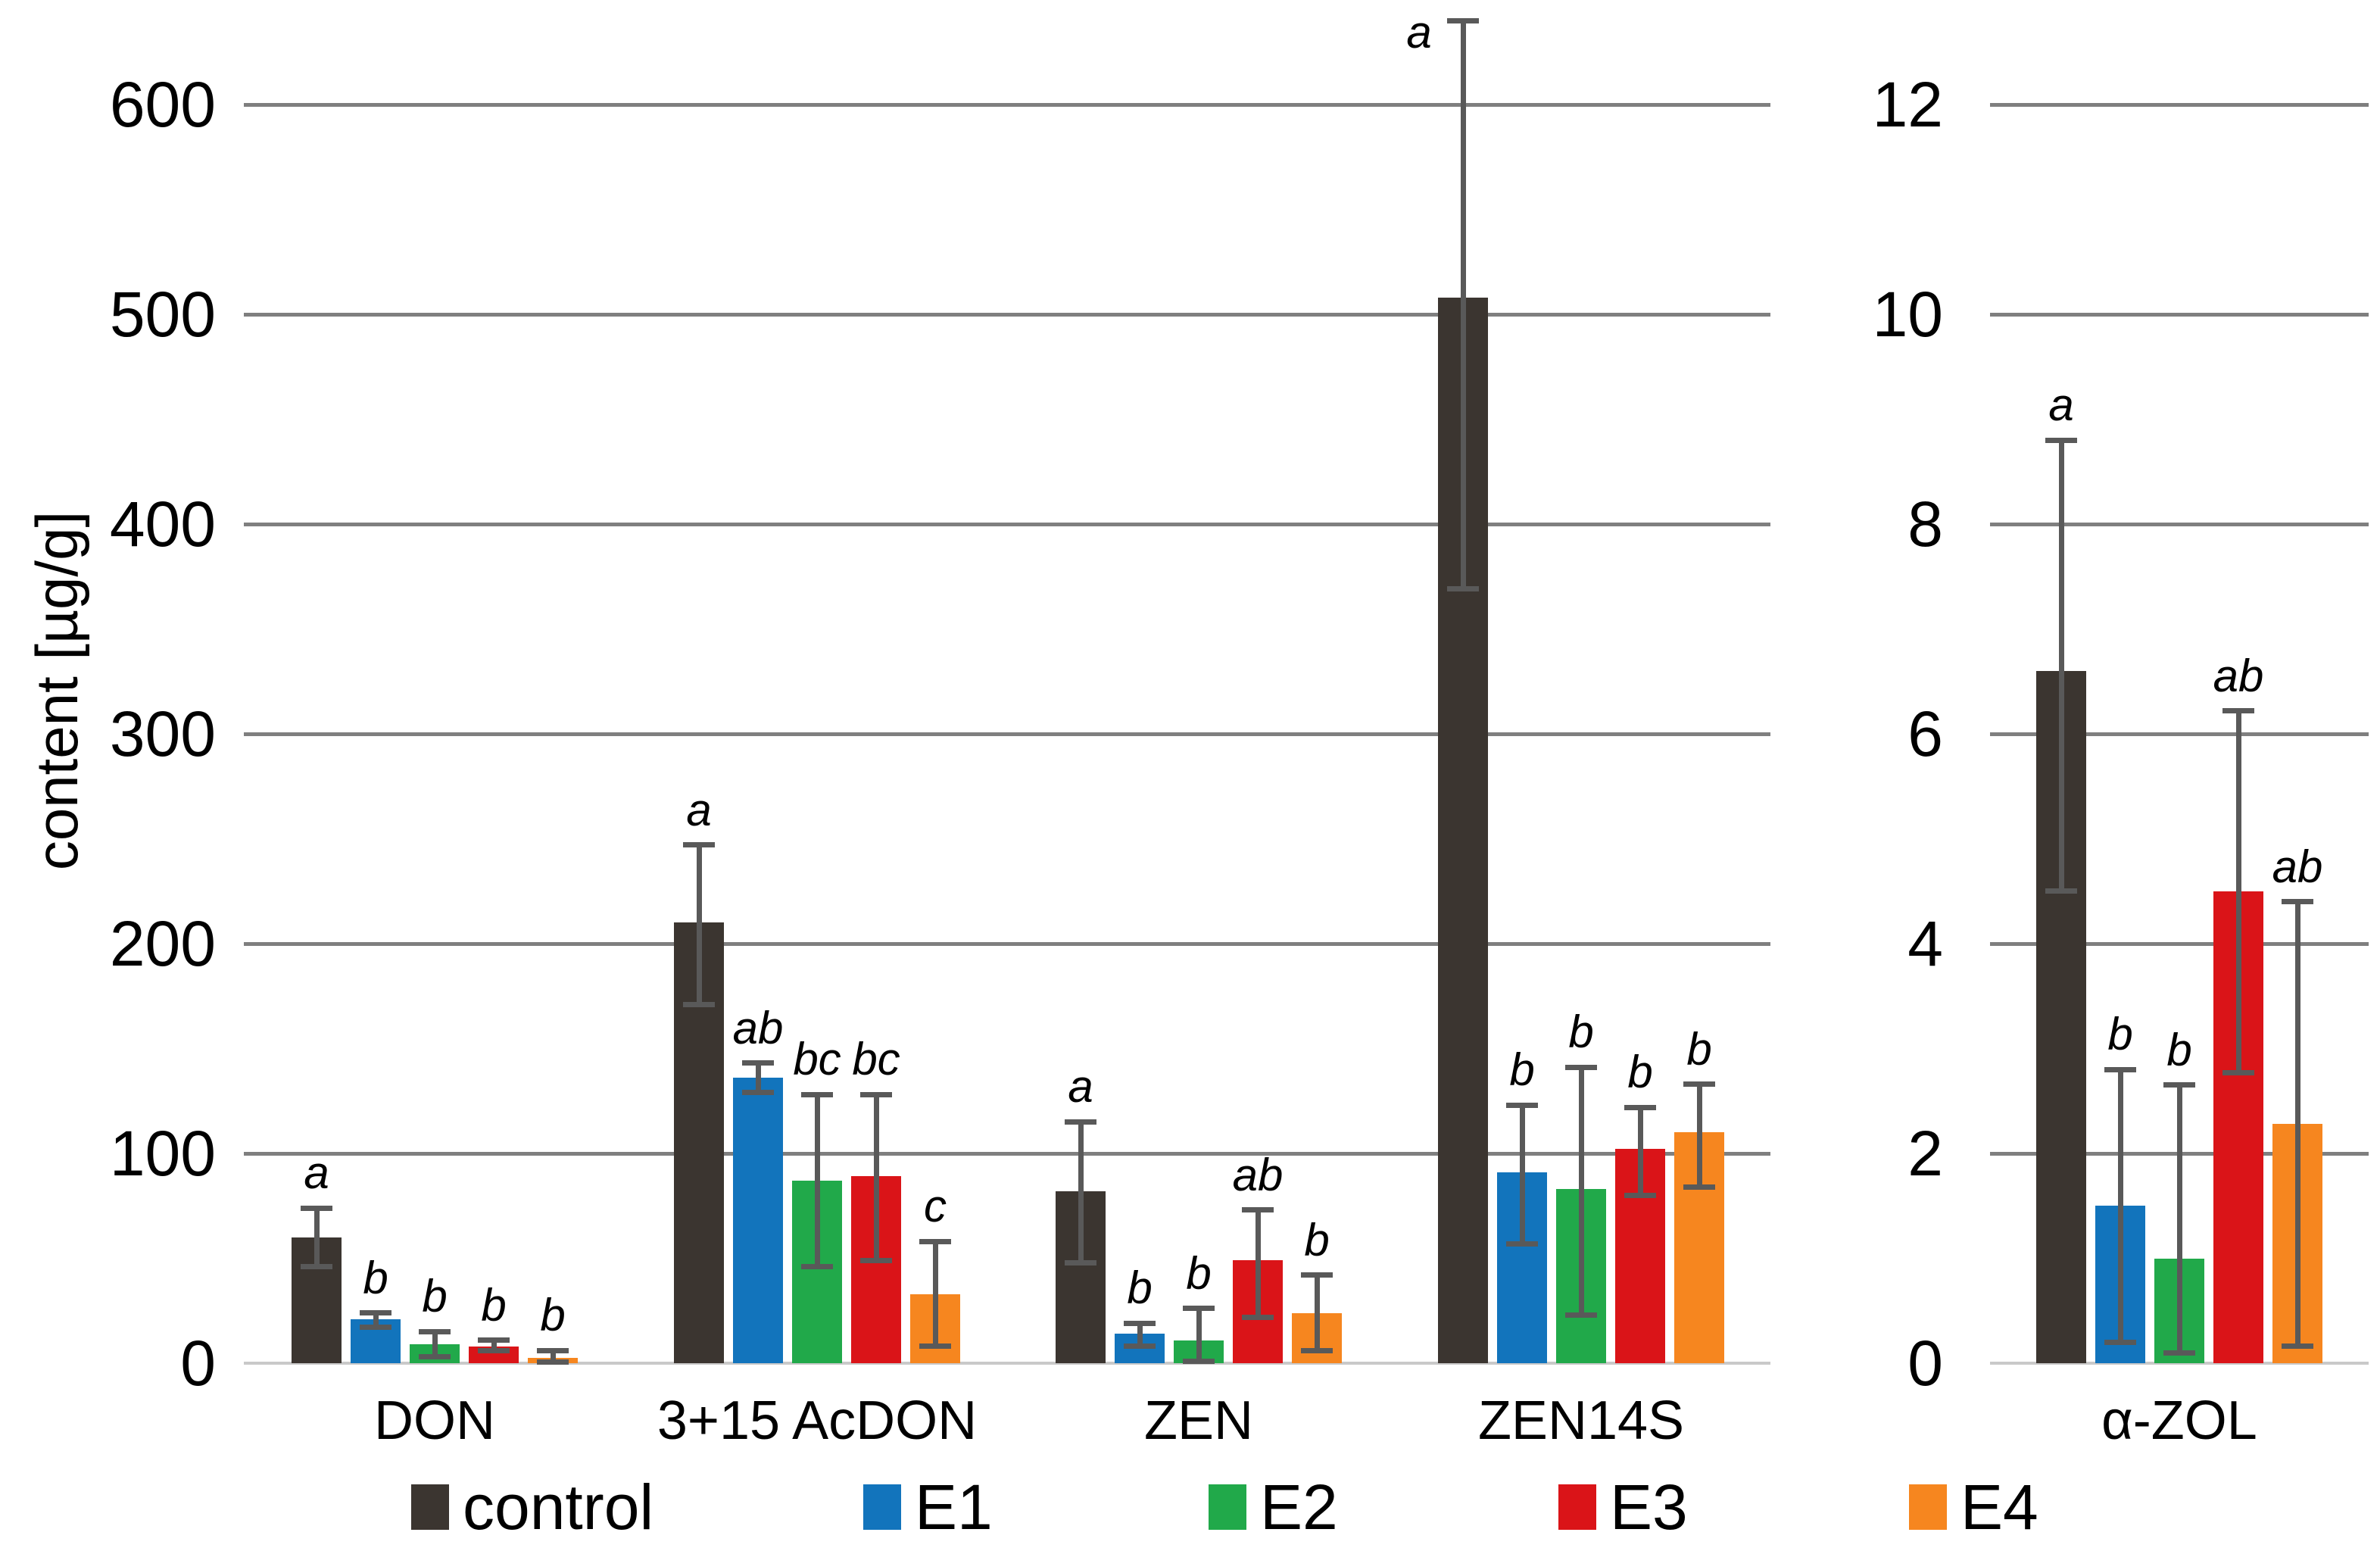  What do you see at coordinates (2238, 675) in the screenshot?
I see `sig-letter-alpha-zol-e3: ab` at bounding box center [2238, 675].